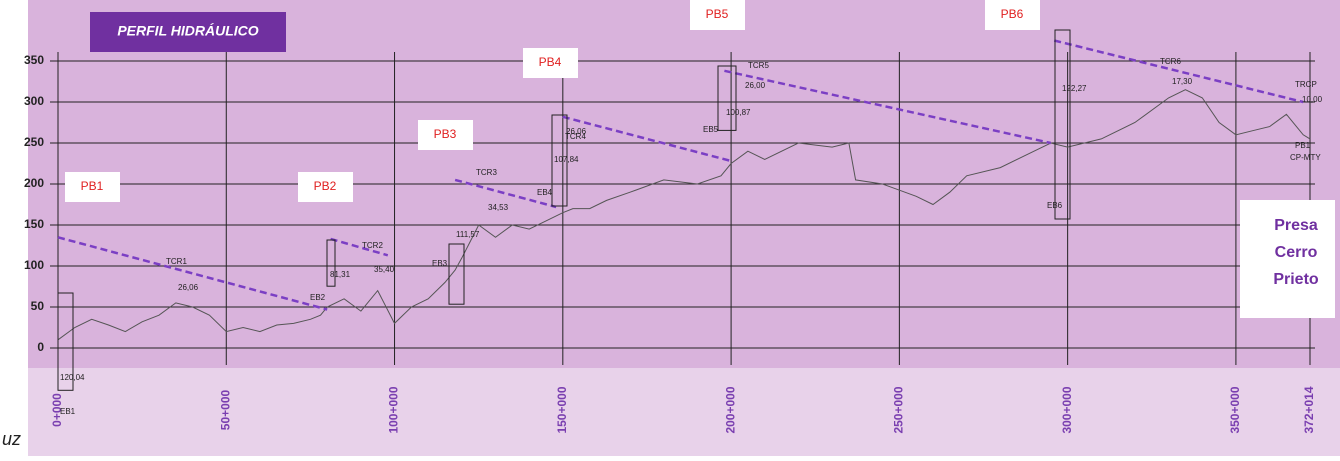  Describe the element at coordinates (34, 101) in the screenshot. I see `y-tick-label: 300` at that location.